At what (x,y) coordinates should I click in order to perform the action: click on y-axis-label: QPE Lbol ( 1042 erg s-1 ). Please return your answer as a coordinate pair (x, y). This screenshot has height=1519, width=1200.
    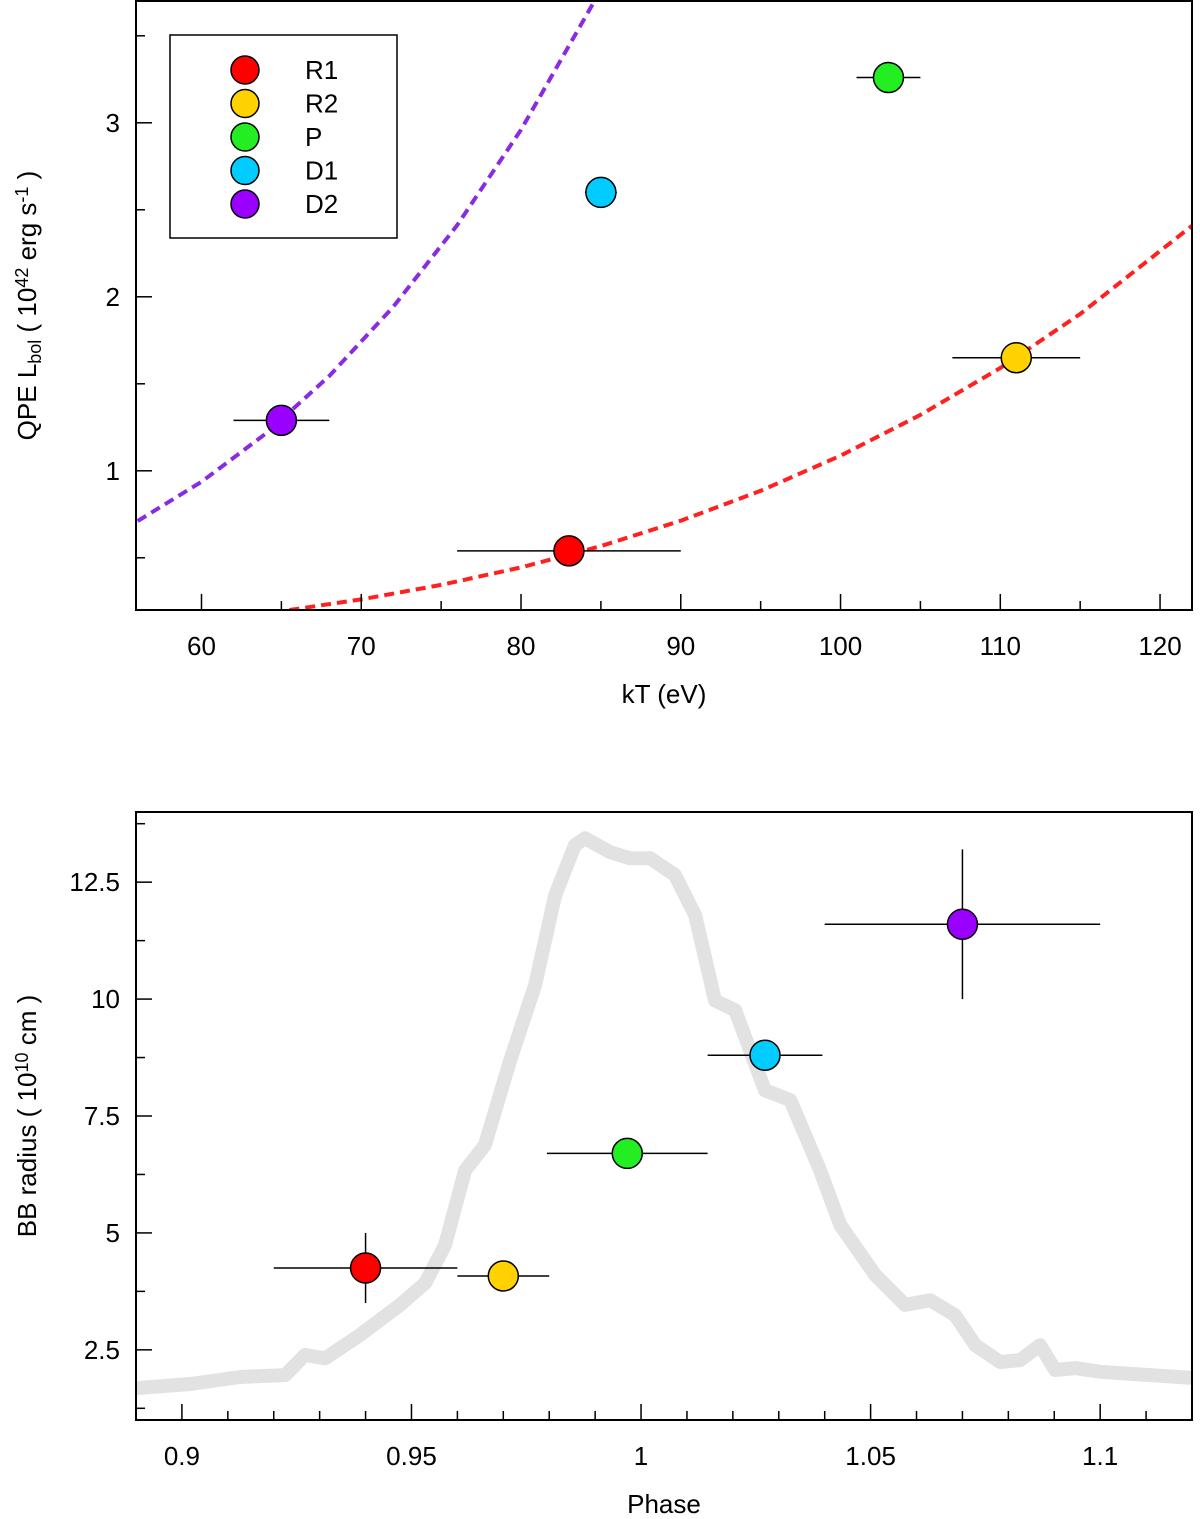
    Looking at the image, I should click on (28, 306).